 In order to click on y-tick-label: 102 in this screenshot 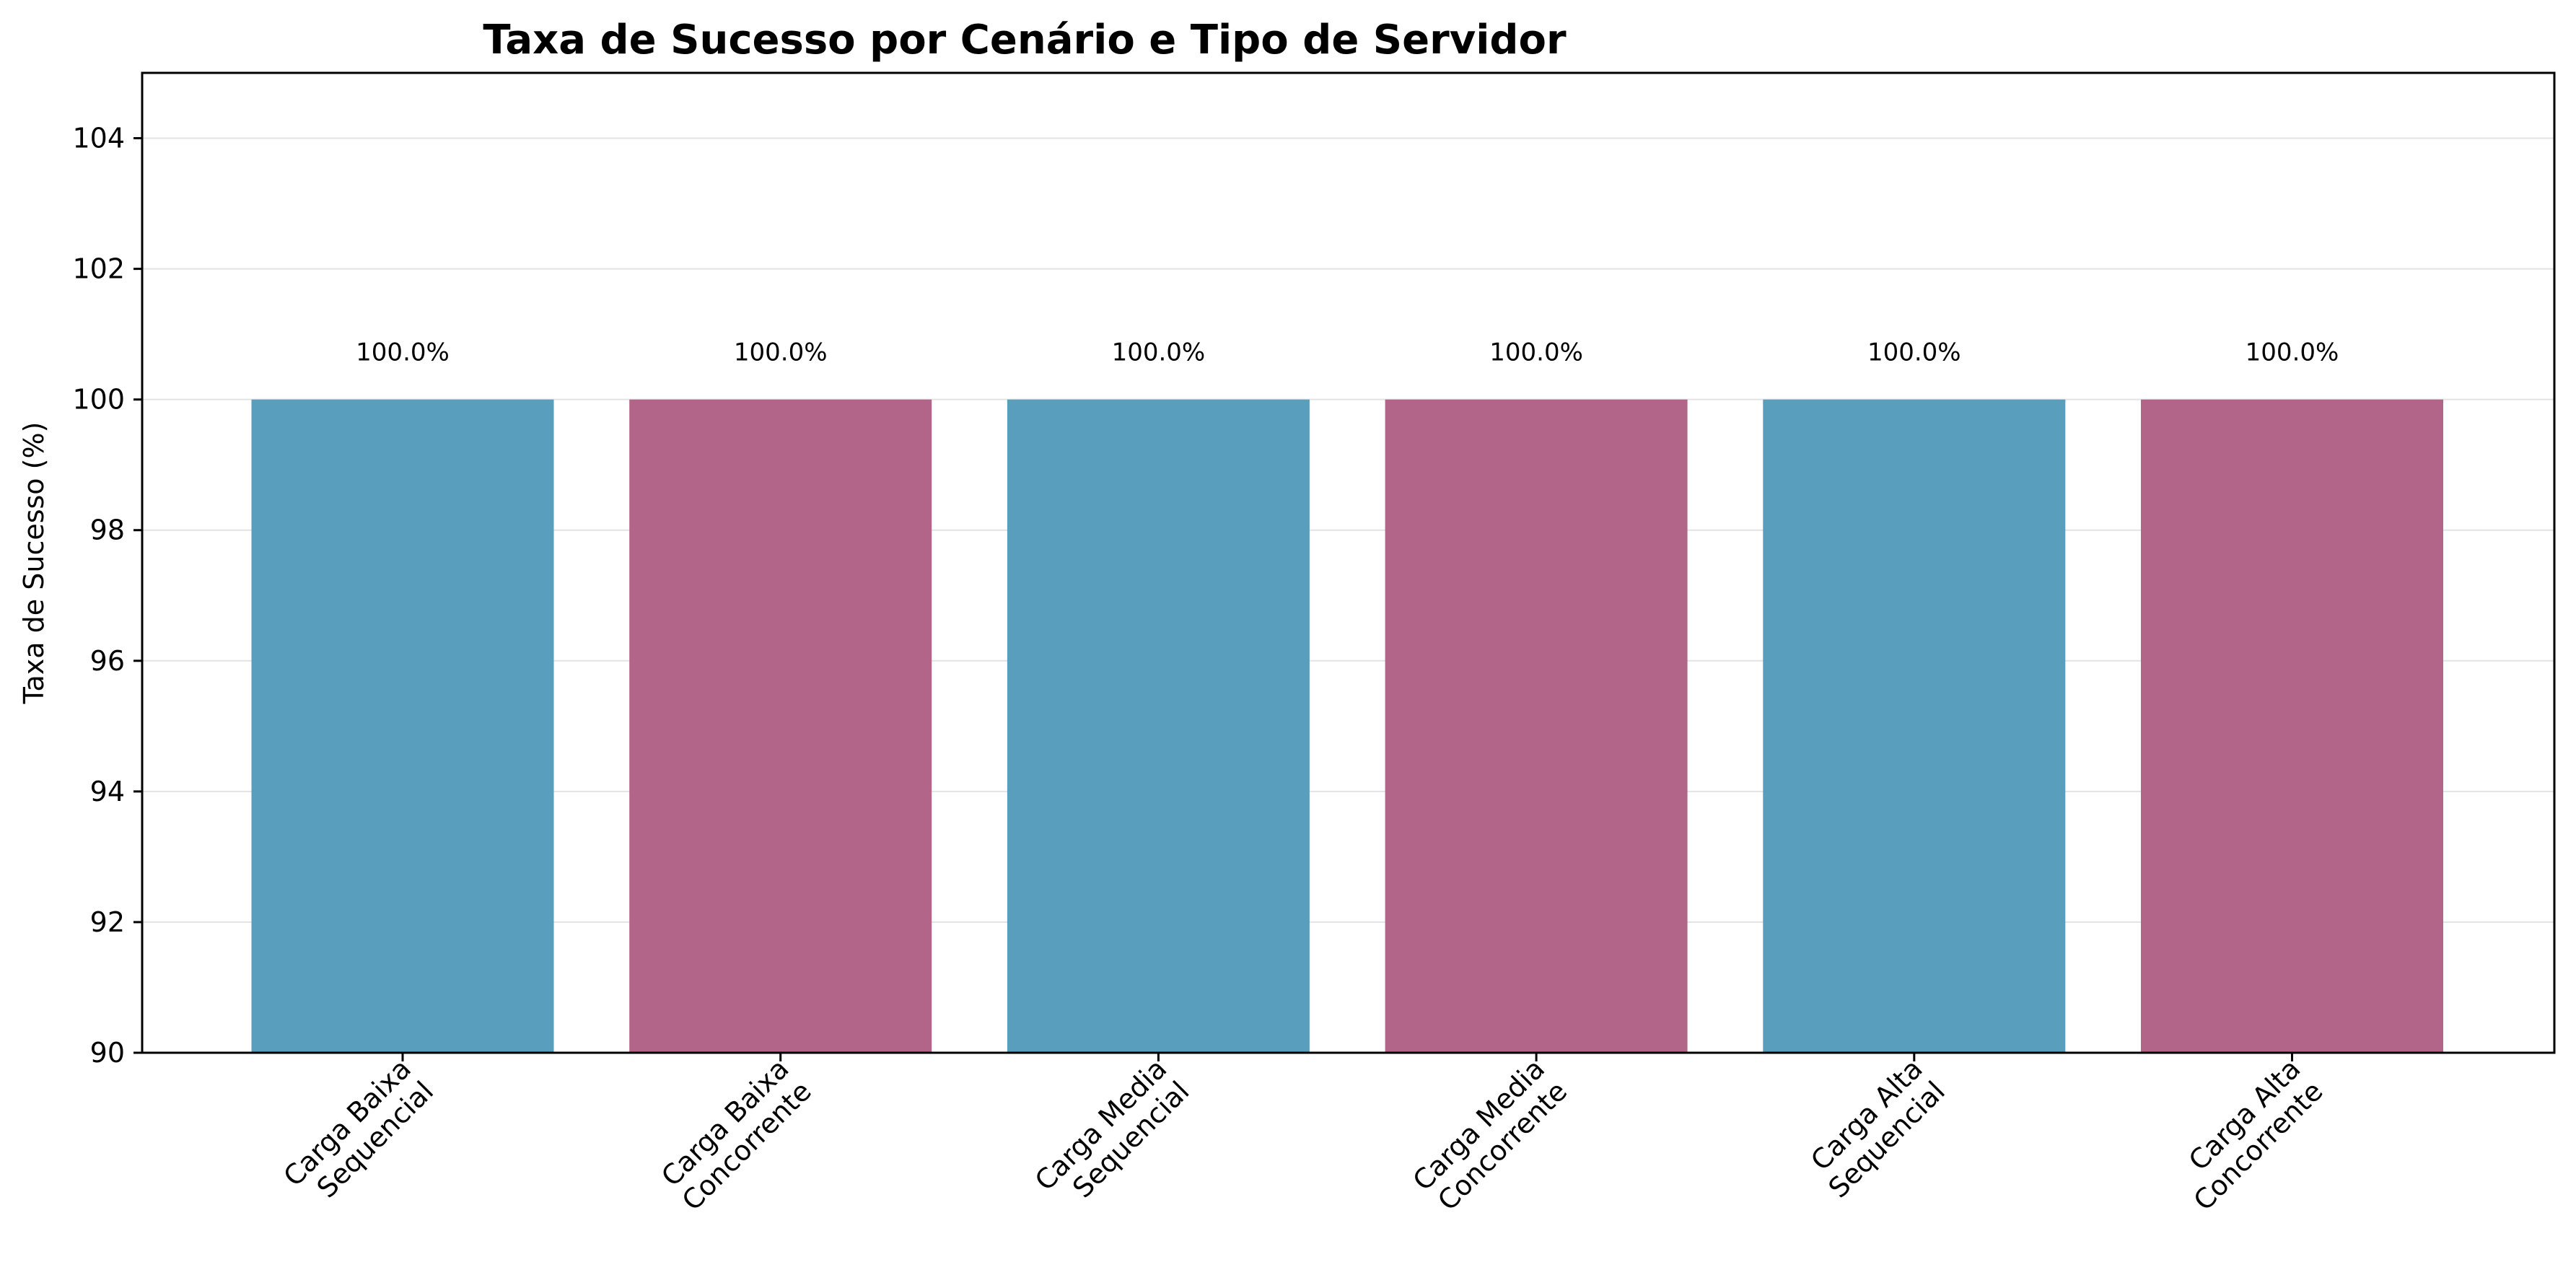, I will do `click(99, 269)`.